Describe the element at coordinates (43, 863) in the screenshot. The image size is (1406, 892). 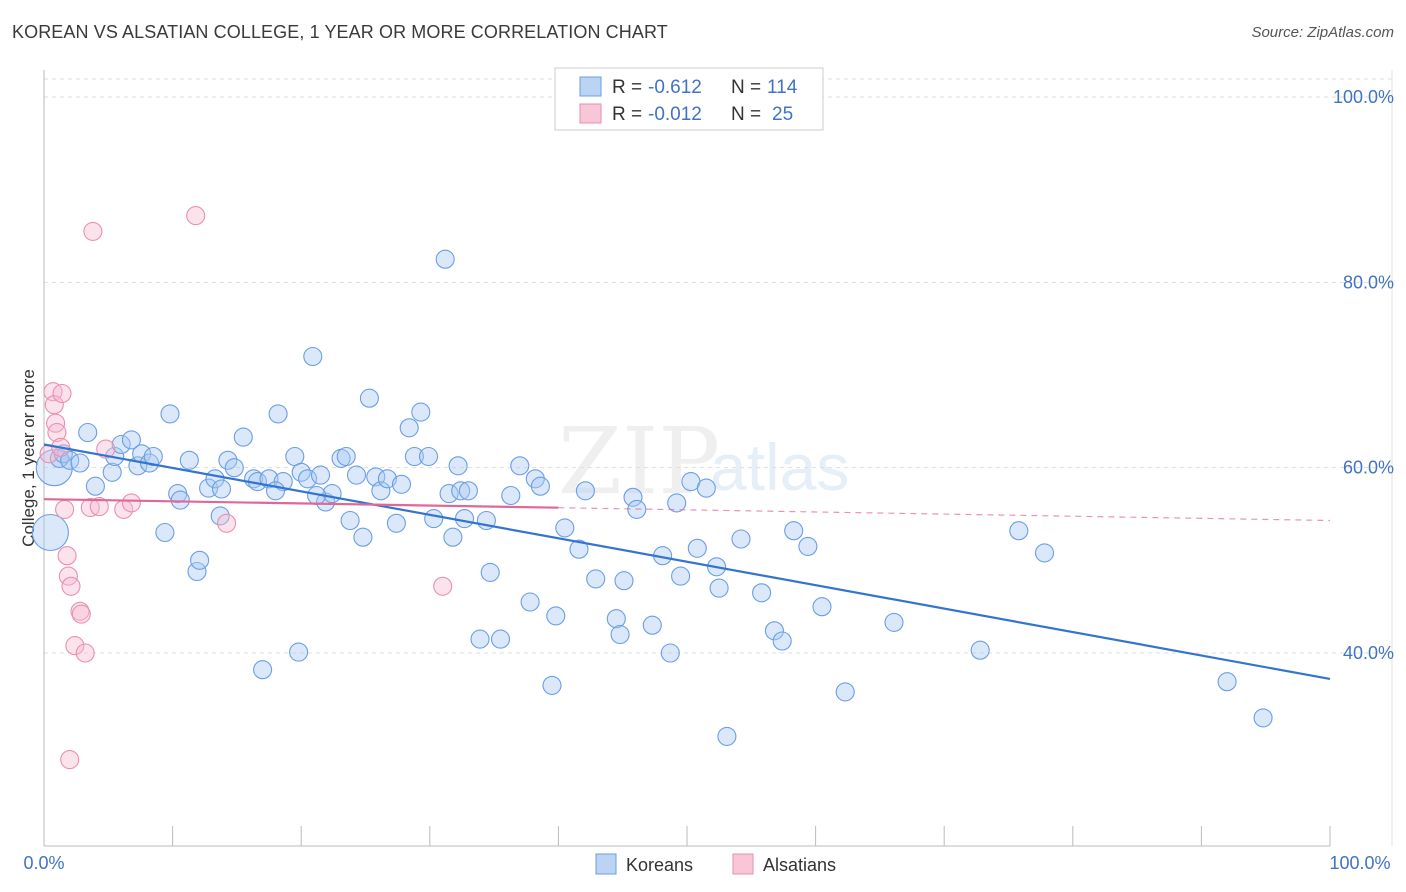
I see `x-tick-label-min: 0.0%` at that location.